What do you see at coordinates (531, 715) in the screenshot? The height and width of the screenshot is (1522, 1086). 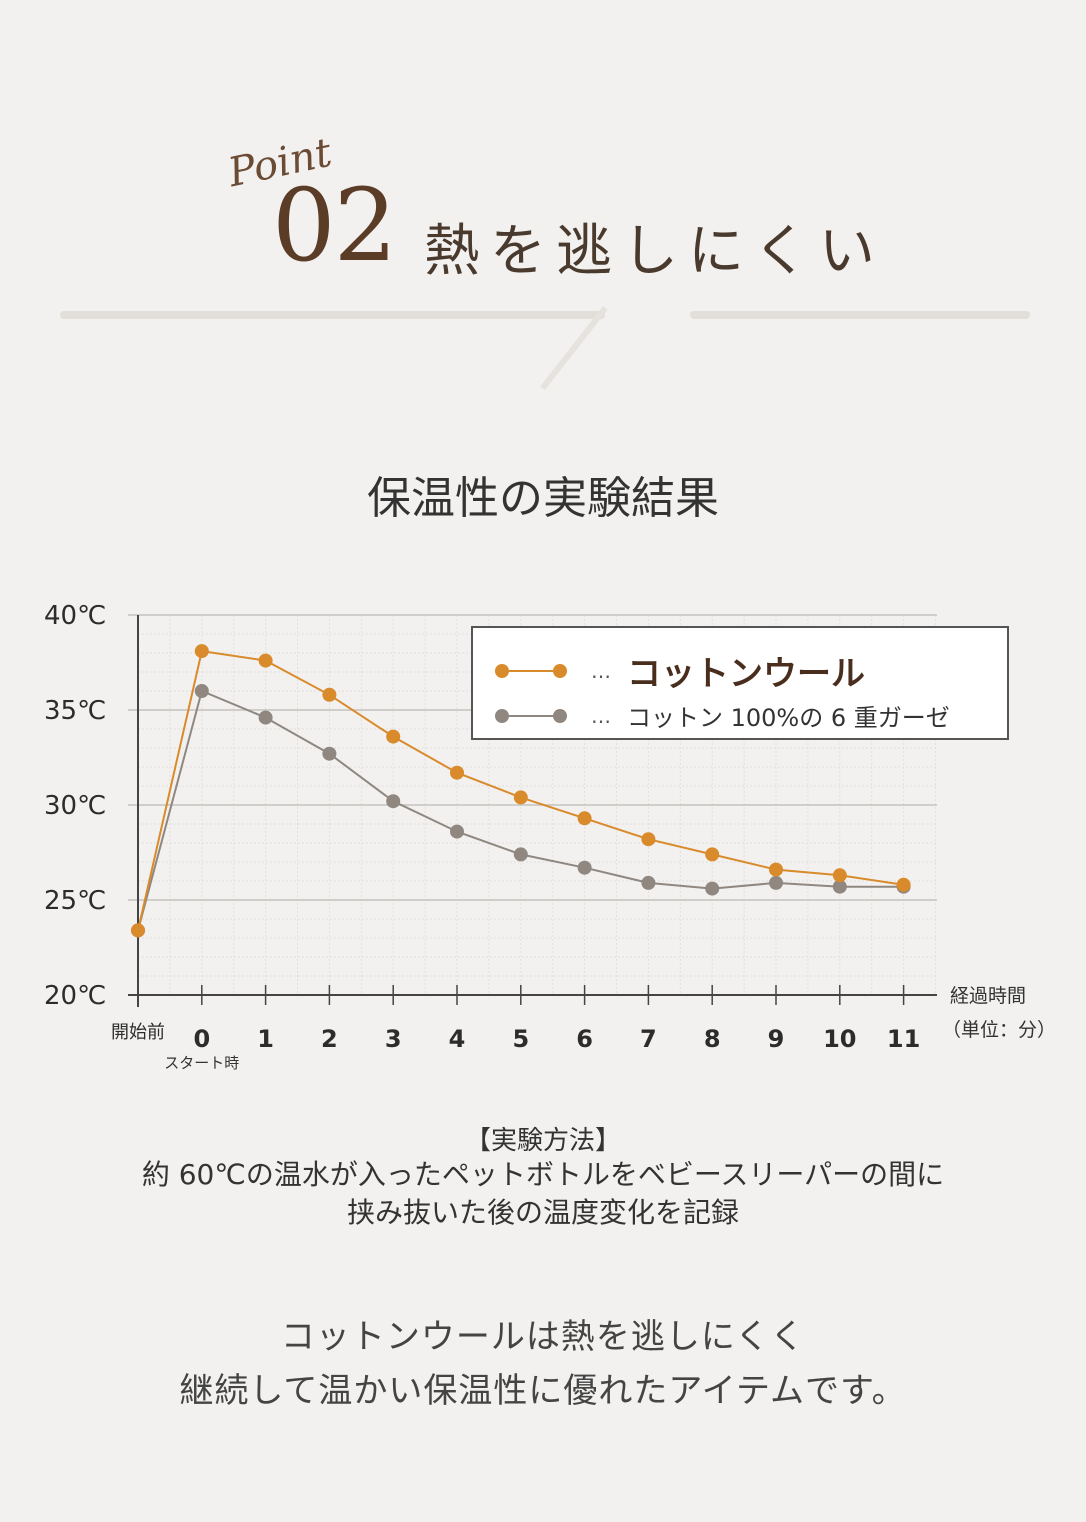 I see `legend-swatch-gauze` at bounding box center [531, 715].